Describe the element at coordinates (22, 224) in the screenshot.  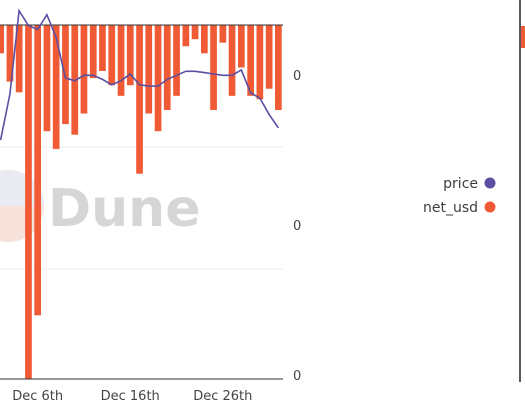
I see `watermark-logo-accent-icon` at that location.